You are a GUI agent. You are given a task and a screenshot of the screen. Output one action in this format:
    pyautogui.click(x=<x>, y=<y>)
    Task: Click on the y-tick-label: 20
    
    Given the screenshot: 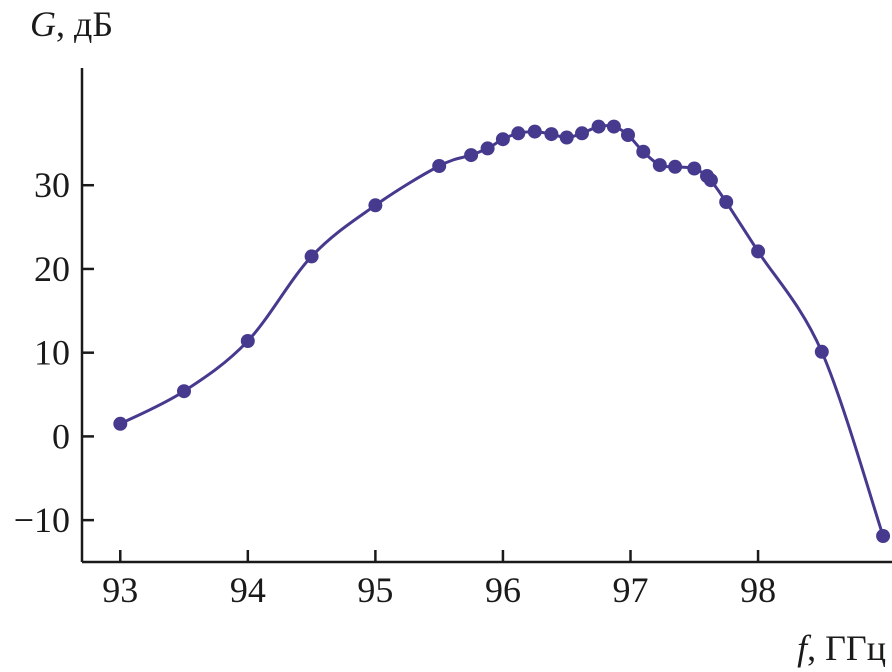 What is the action you would take?
    pyautogui.click(x=52, y=269)
    